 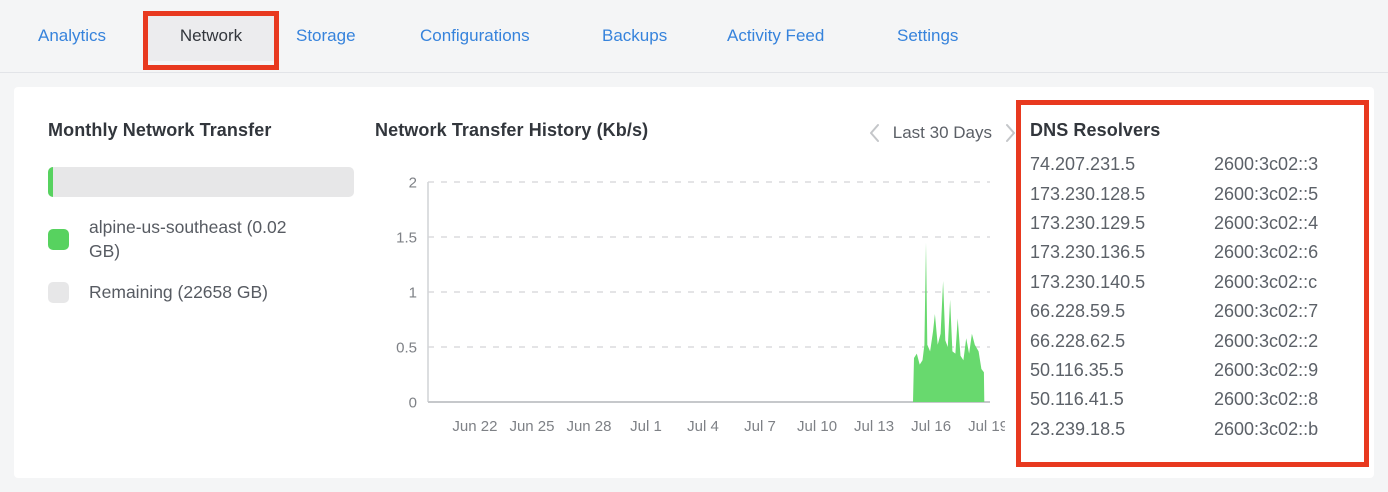 I want to click on x-axis-tick-label: Jul 7, so click(x=760, y=426).